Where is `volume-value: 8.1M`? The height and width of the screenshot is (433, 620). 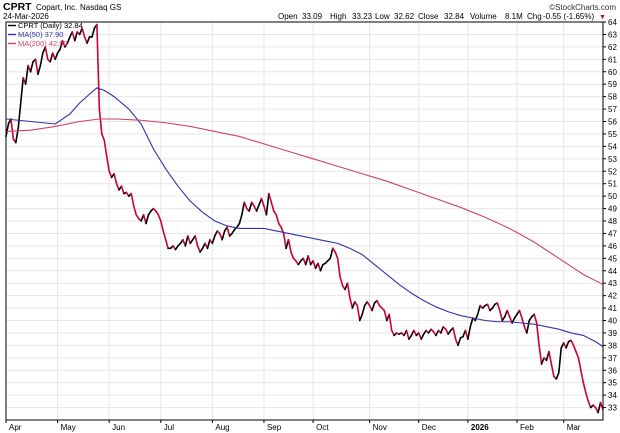 volume-value: 8.1M is located at coordinates (514, 16).